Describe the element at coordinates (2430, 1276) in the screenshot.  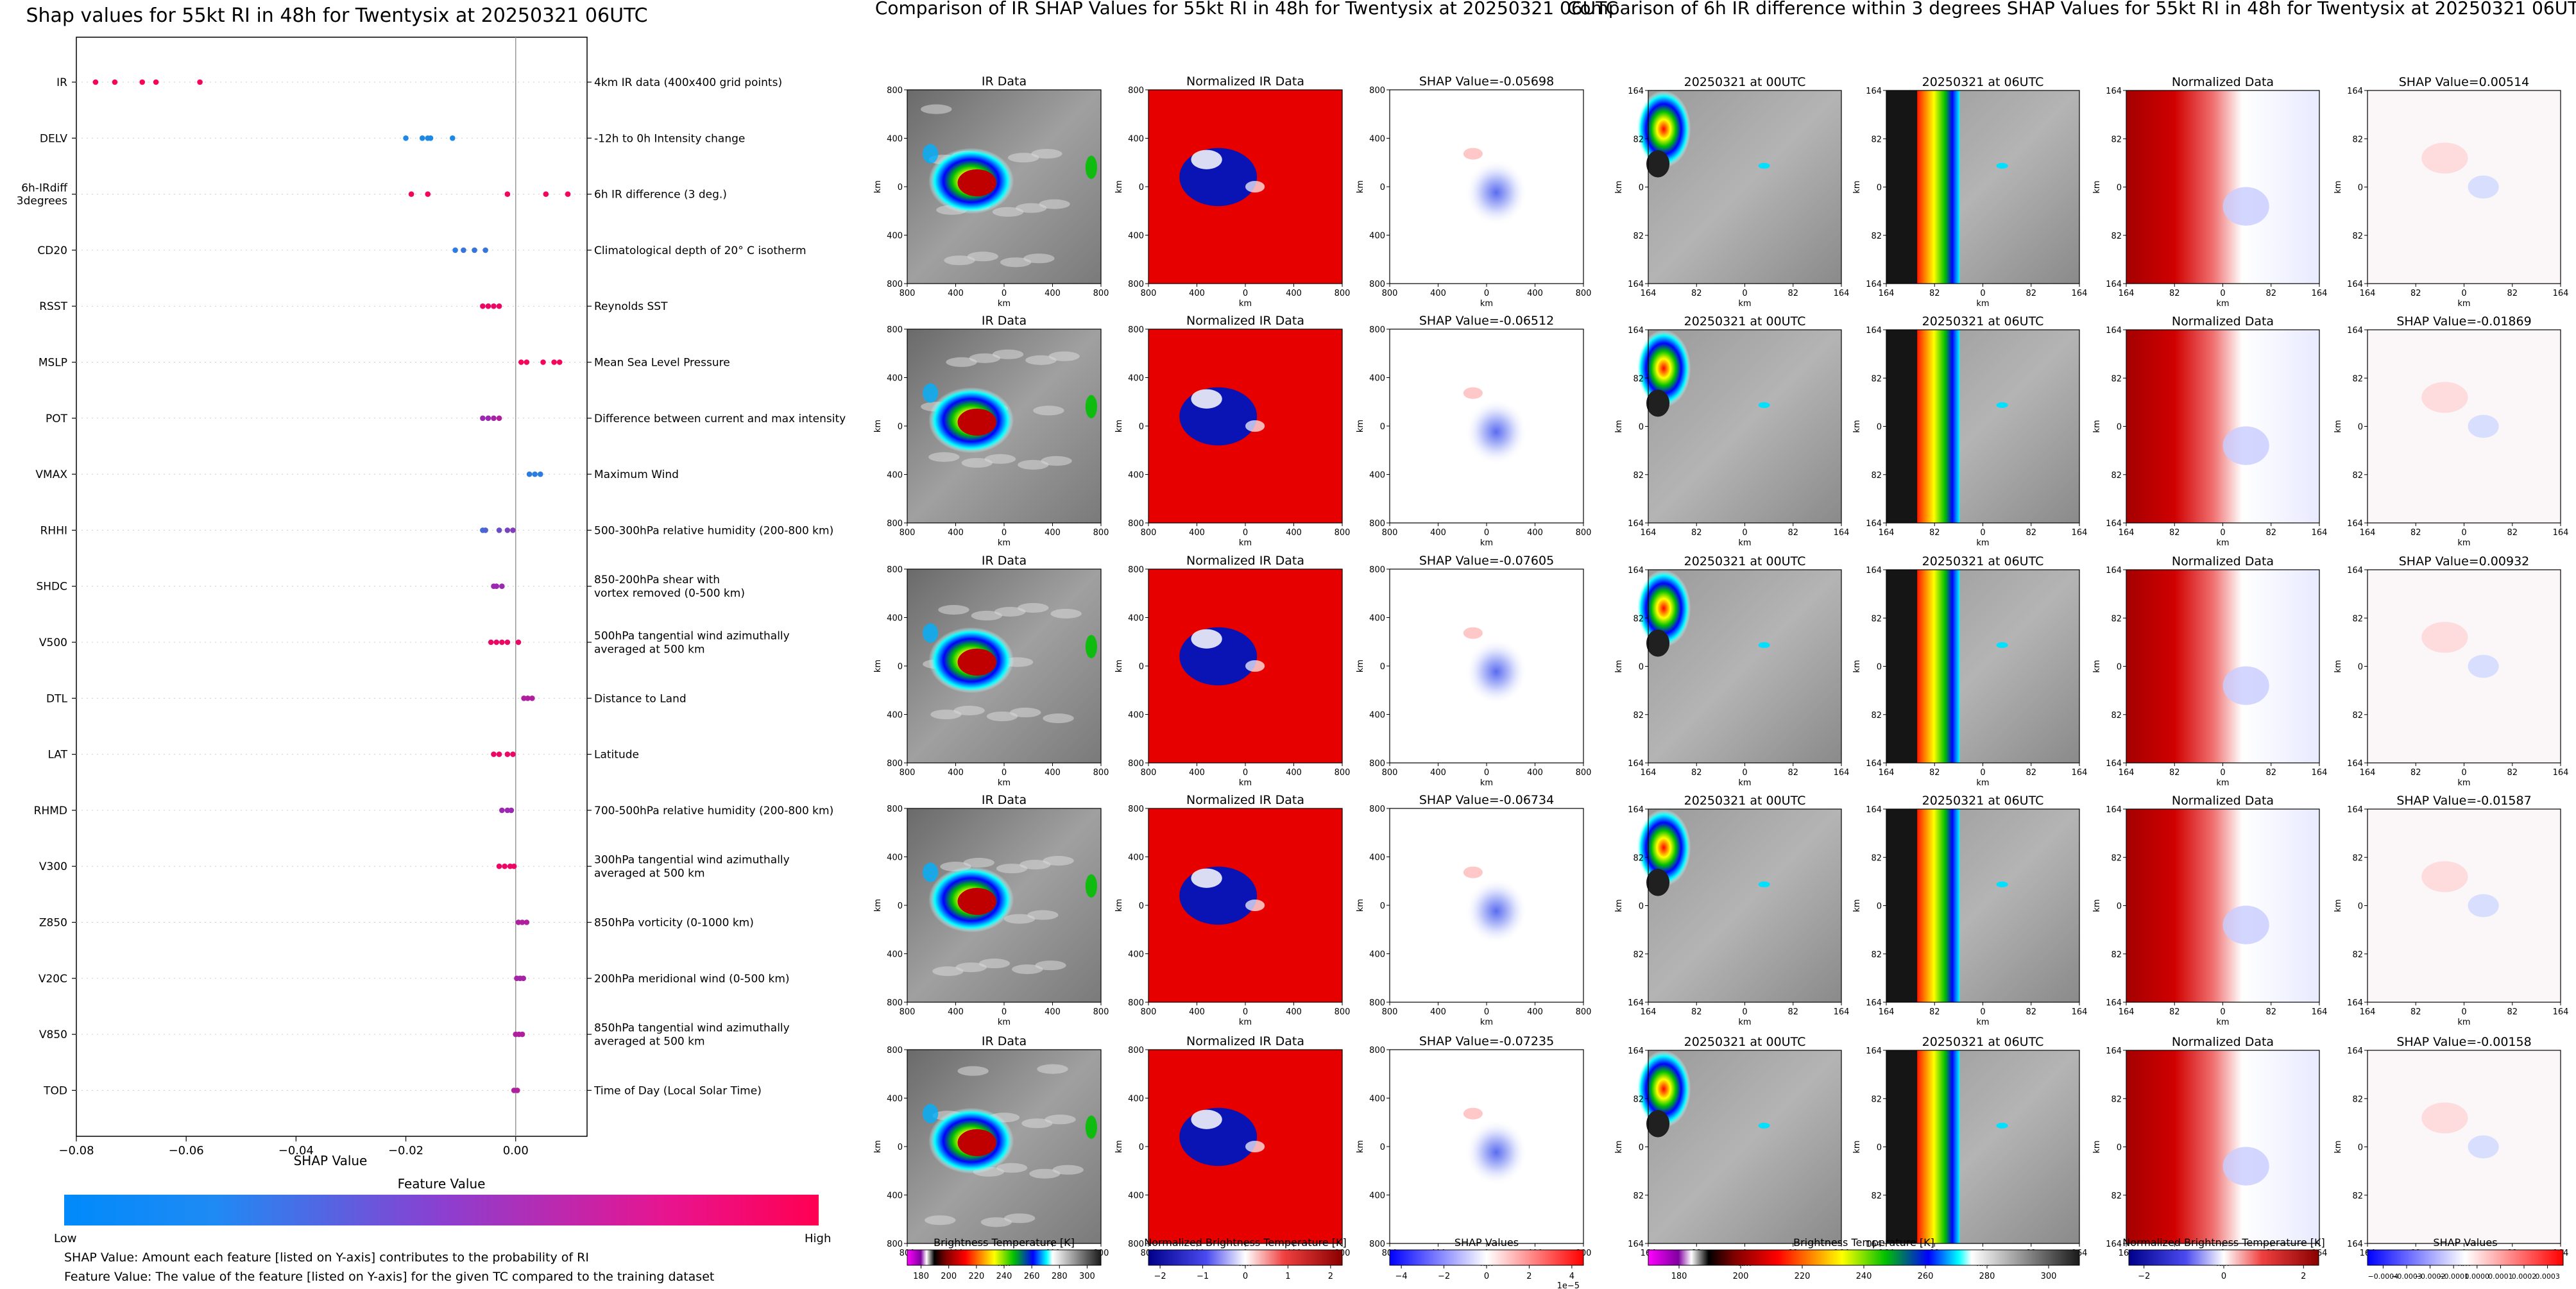
I see `colorbar-tick-label: −0.0002` at that location.